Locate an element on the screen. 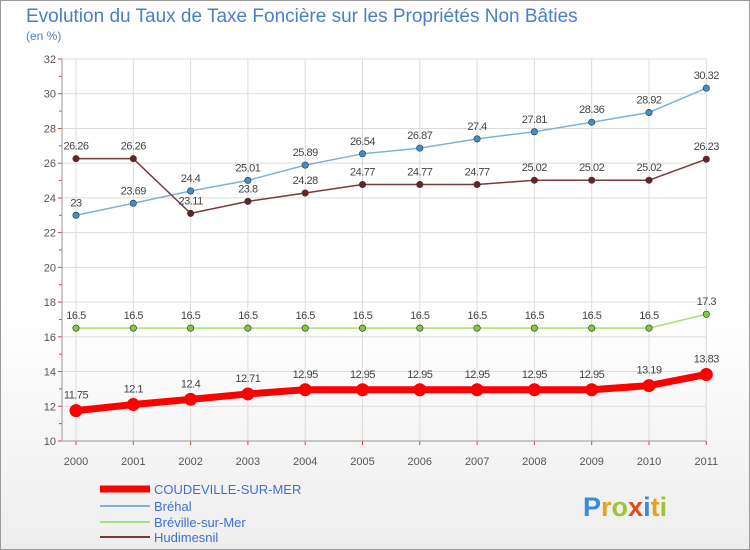 Image resolution: width=750 pixels, height=550 pixels. data-label: 28.92 is located at coordinates (648, 100).